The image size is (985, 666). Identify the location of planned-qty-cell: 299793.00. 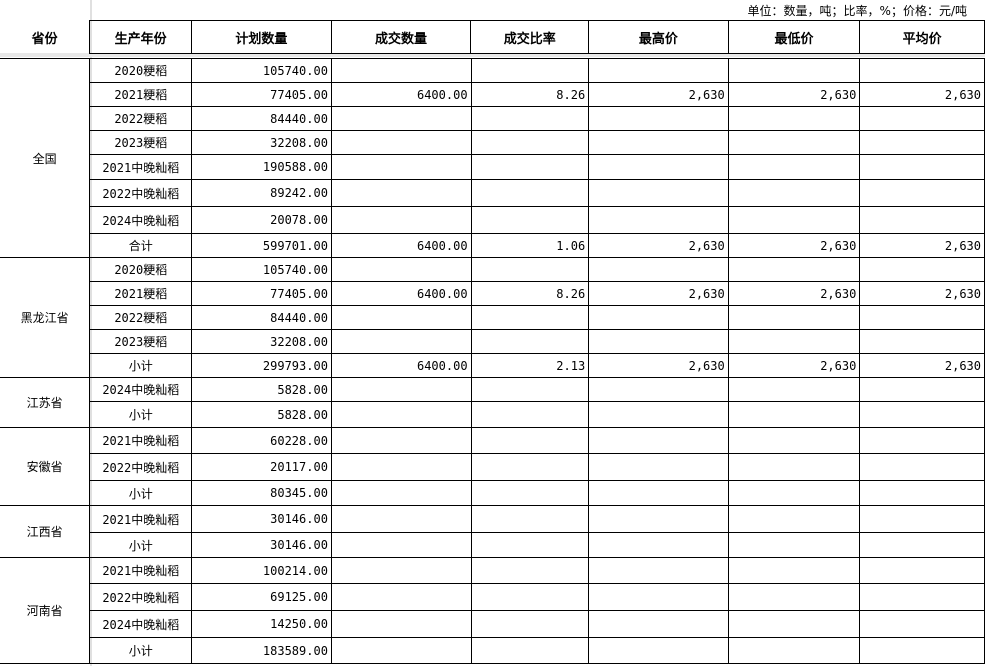
(261, 365).